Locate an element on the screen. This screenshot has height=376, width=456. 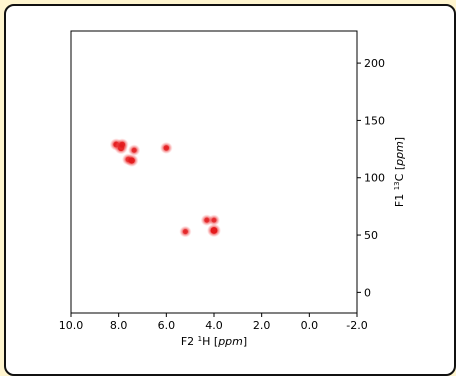
x-tick-label: 2.0 is located at coordinates (262, 325).